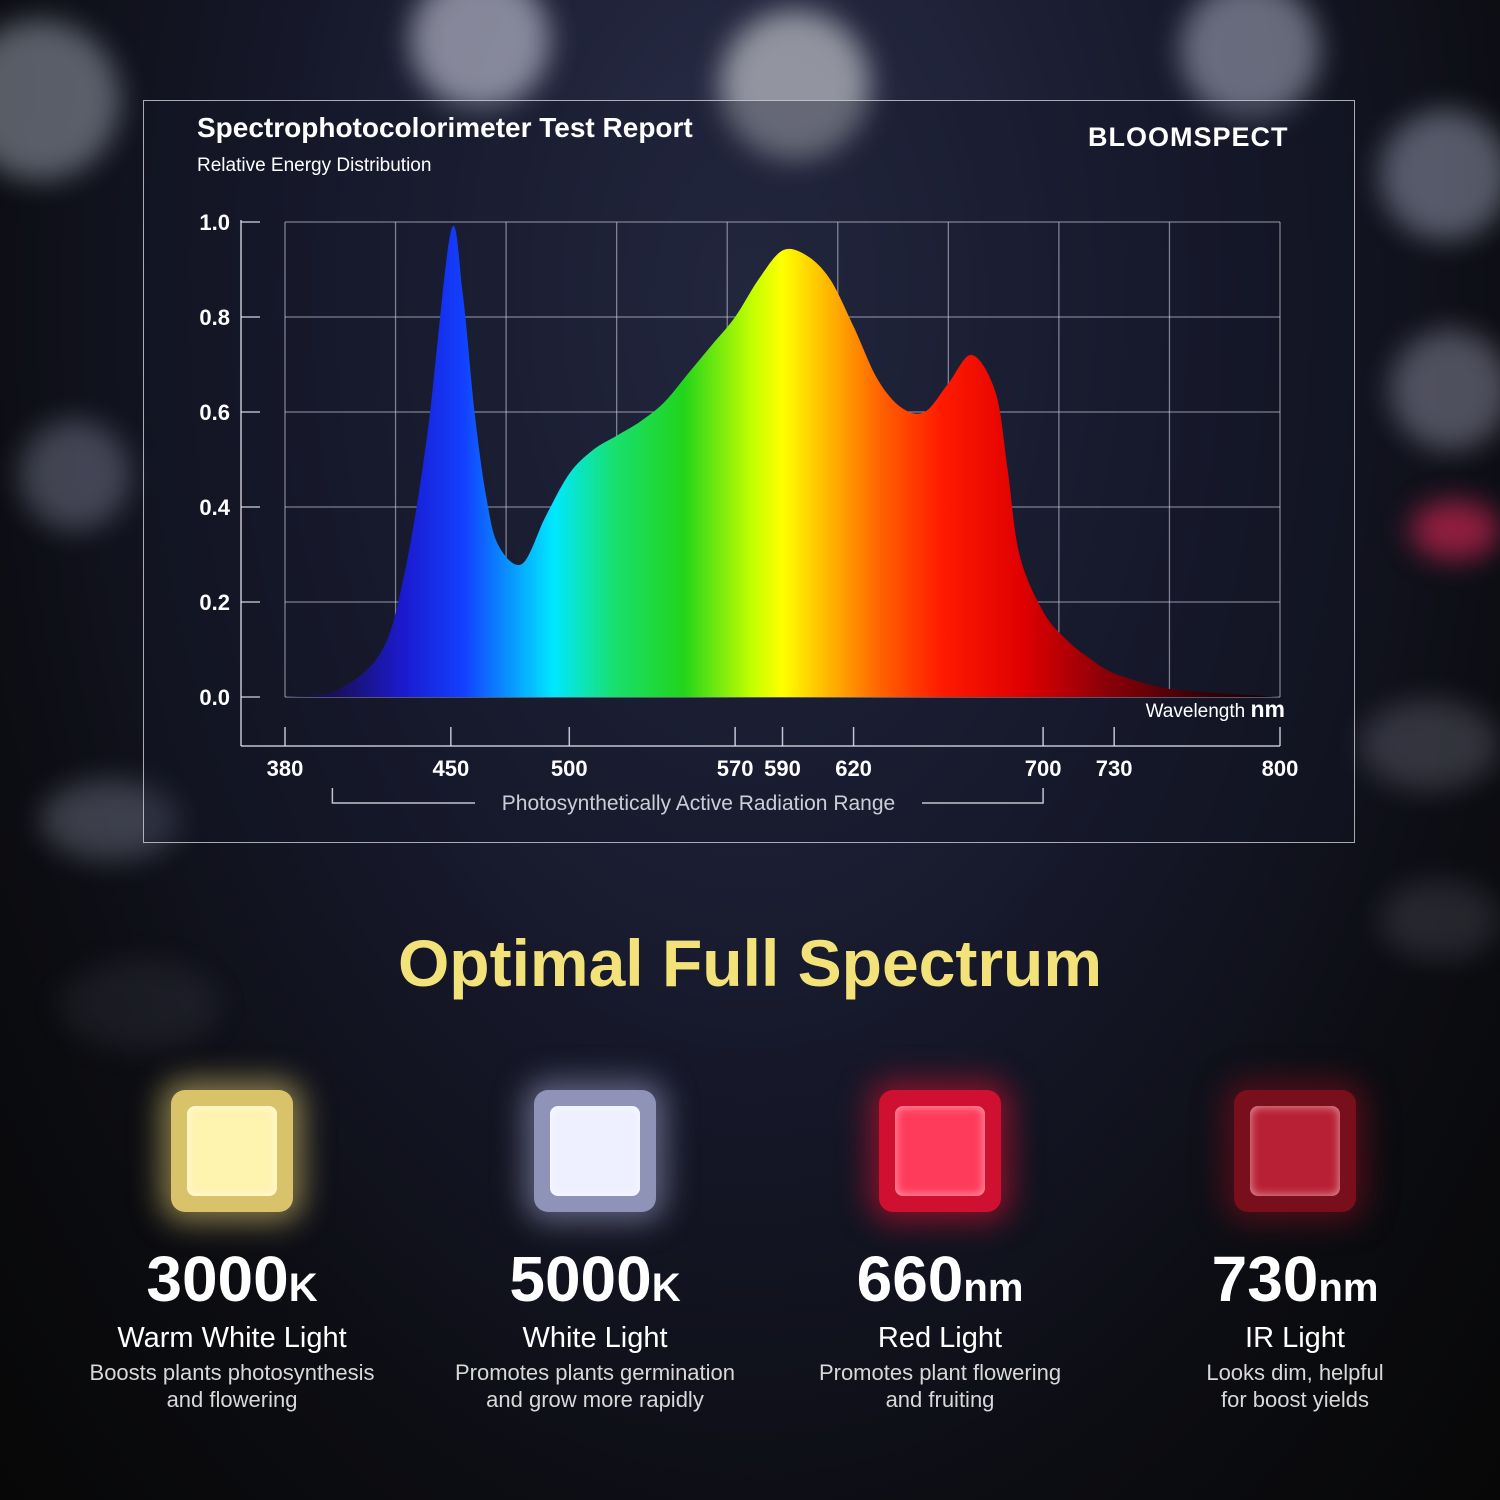 This screenshot has width=1500, height=1500. I want to click on feature-value: 730nm, so click(1295, 1283).